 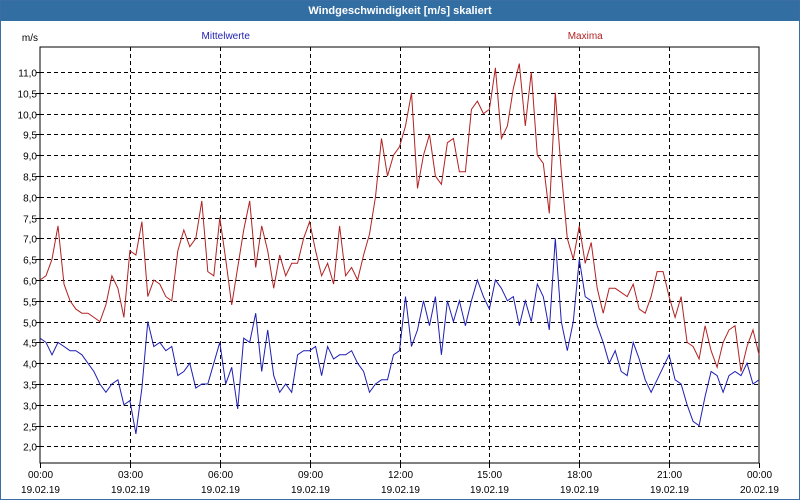 I want to click on x-tick-date-label: 20.02.19, so click(x=759, y=490).